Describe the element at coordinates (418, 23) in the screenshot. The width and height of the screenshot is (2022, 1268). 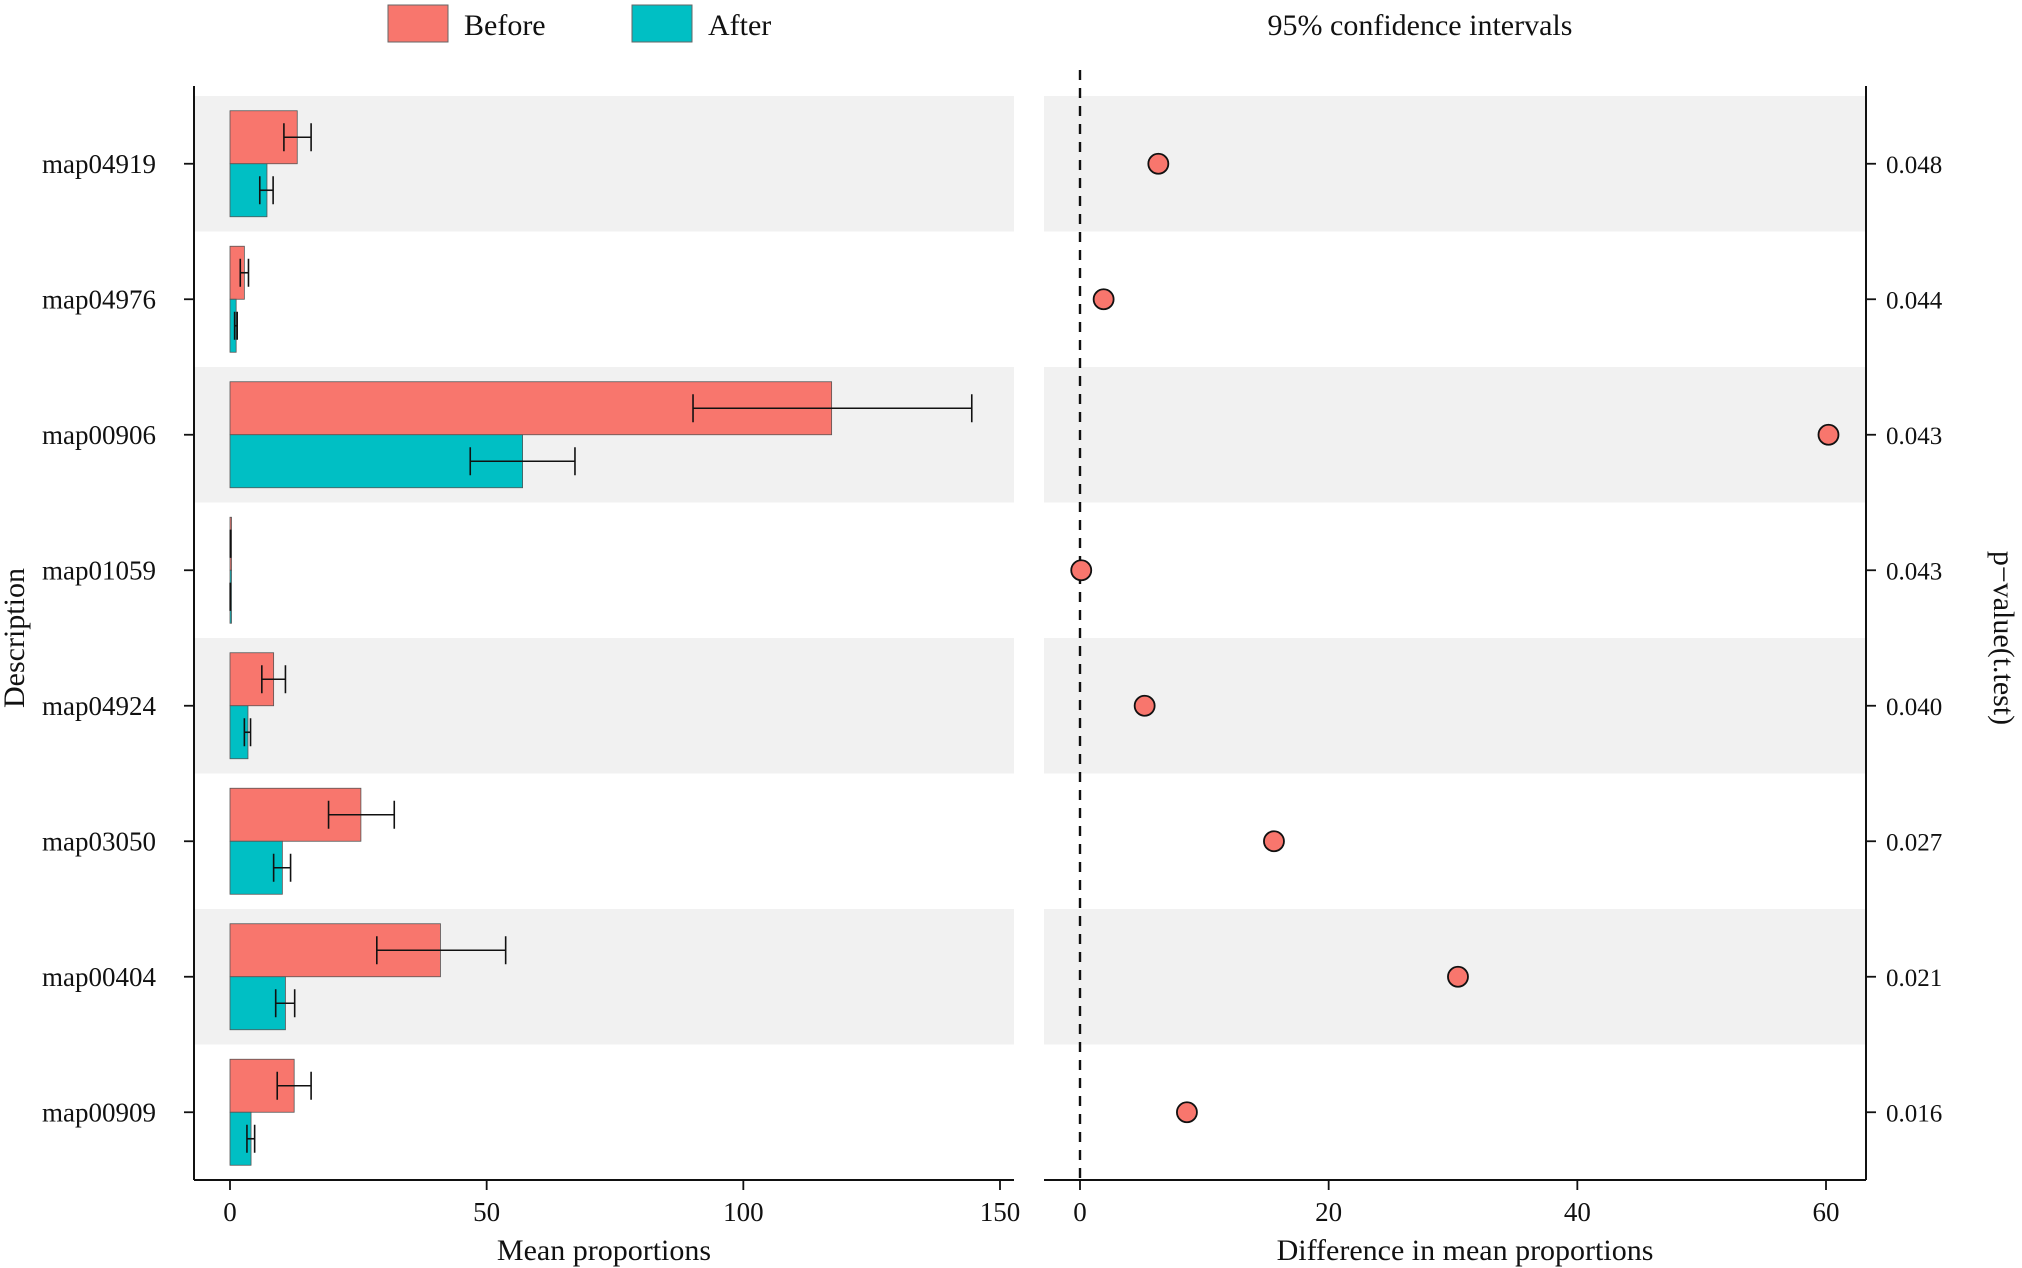
I see `legend-swatch-before` at that location.